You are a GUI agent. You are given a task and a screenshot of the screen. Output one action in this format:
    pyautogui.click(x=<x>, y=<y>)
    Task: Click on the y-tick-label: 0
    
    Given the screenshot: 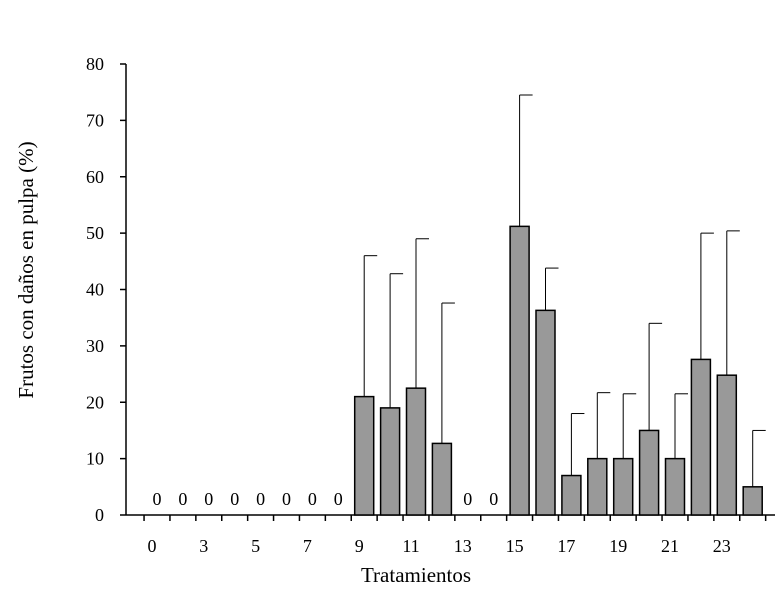 What is the action you would take?
    pyautogui.click(x=99, y=515)
    